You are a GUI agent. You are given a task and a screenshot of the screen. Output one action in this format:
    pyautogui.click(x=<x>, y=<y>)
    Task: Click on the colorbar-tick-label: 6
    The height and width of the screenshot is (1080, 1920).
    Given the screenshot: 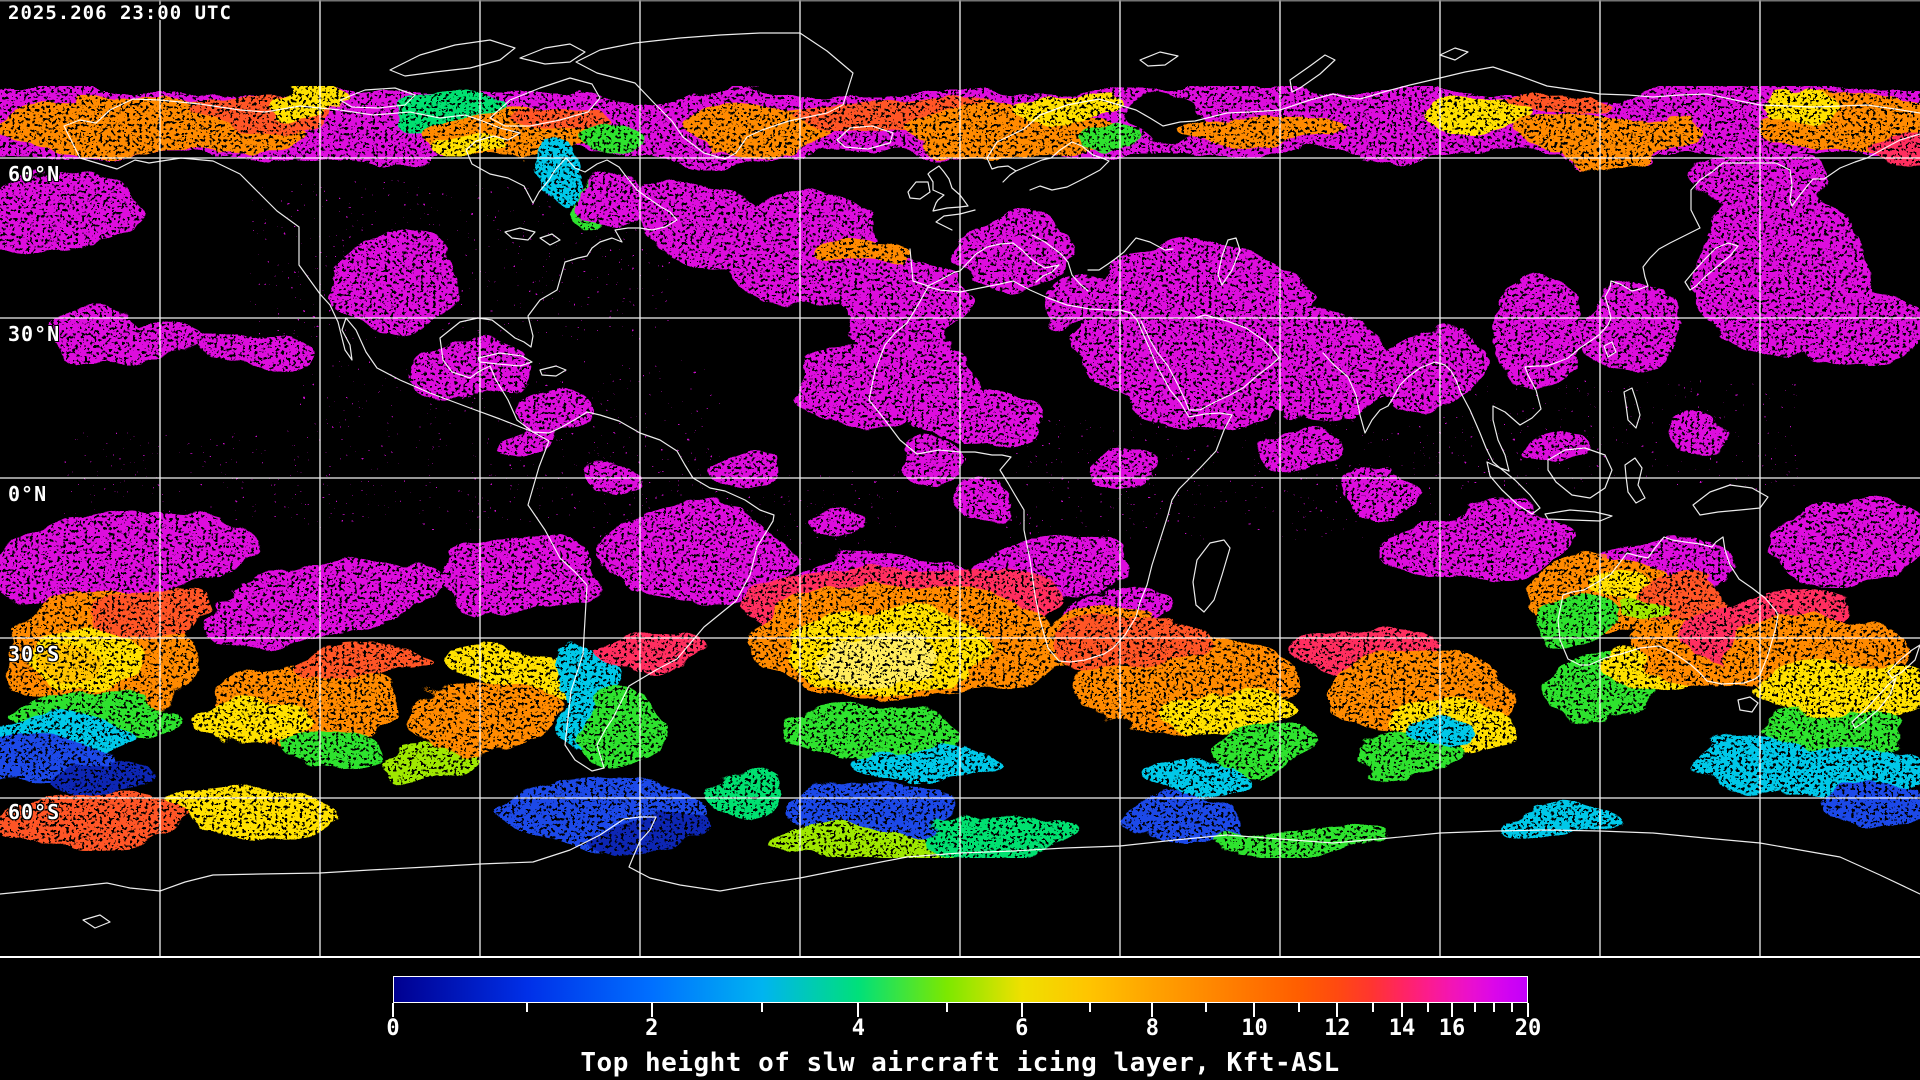 What is the action you would take?
    pyautogui.click(x=1022, y=1028)
    